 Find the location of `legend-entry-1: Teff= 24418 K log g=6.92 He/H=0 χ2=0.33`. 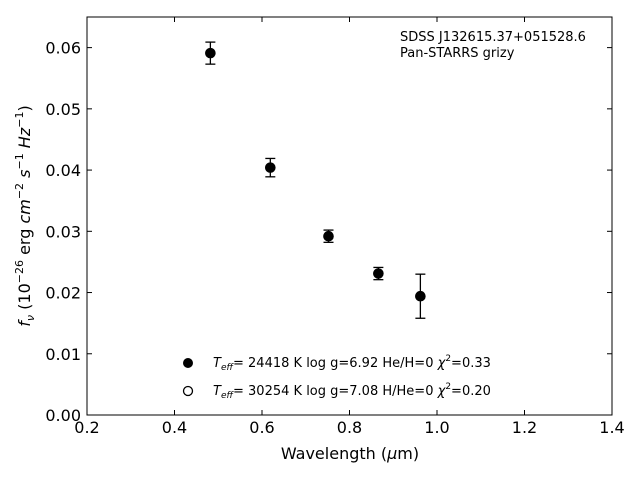

legend-entry-1: Teff= 24418 K log g=6.92 He/H=0 χ2=0.33 is located at coordinates (352, 363).